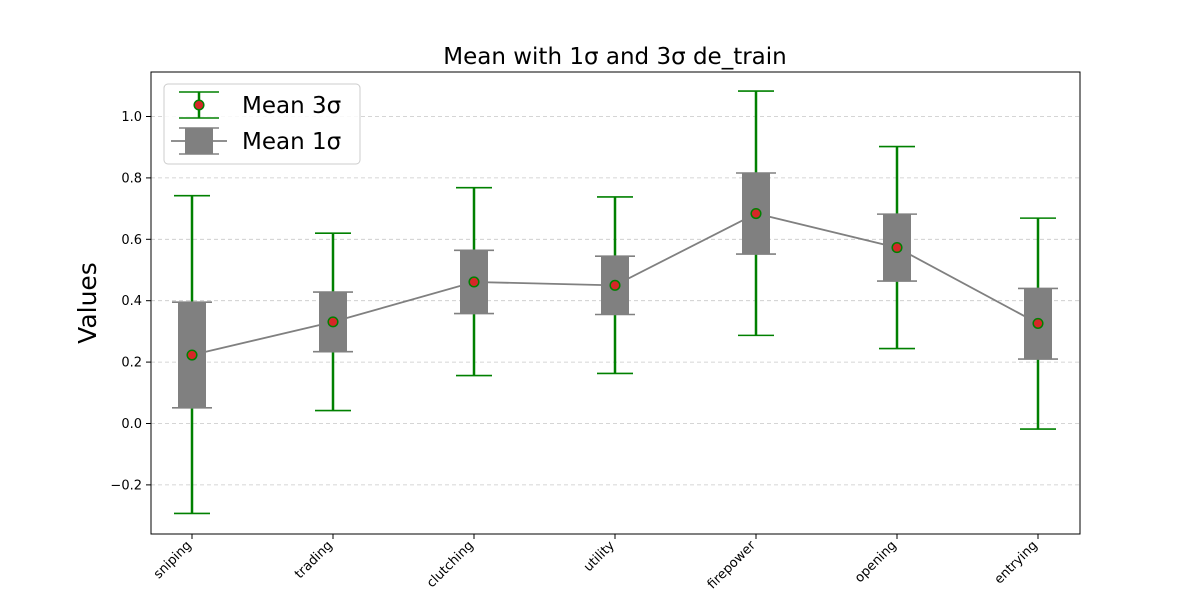 The image size is (1200, 600). I want to click on legend-label-sigma1: Mean 1σ, so click(291, 142).